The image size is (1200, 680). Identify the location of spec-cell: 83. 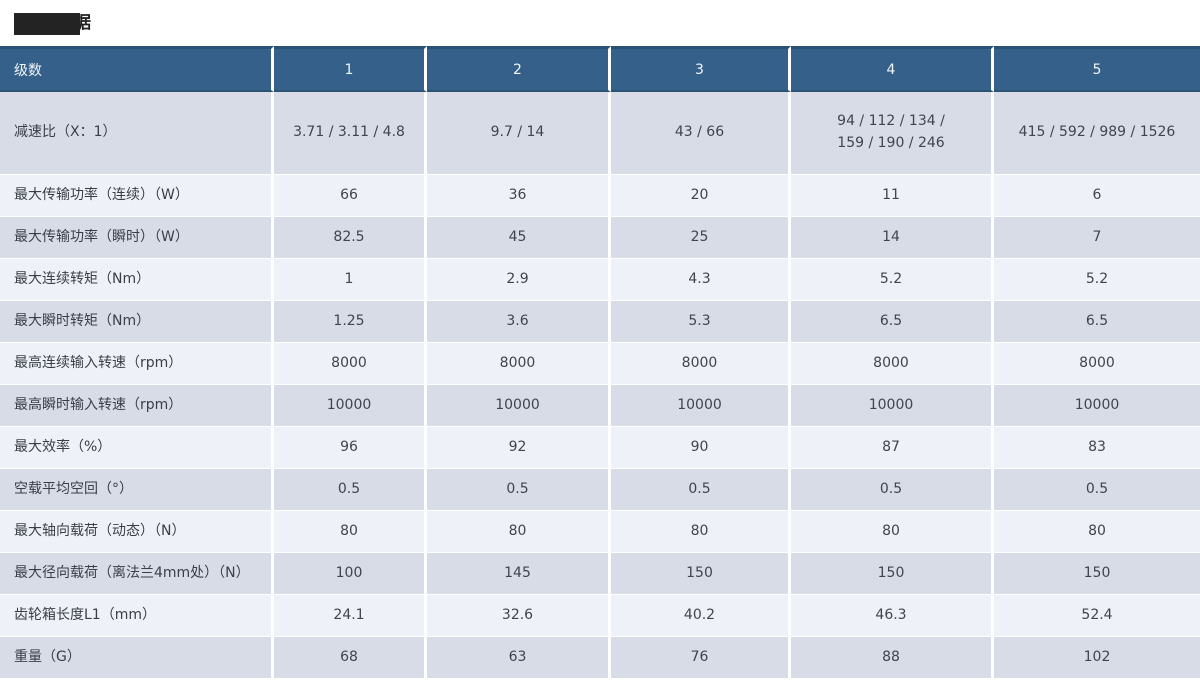
(1097, 448).